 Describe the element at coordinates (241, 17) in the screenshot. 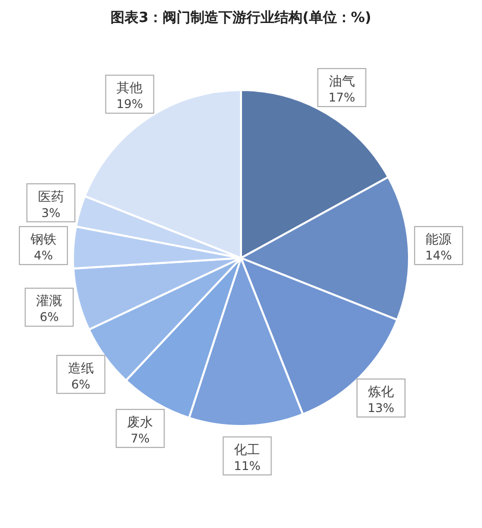

I see `chart-title: 图表3：阀门制造下游行业结构(单位：%)` at that location.